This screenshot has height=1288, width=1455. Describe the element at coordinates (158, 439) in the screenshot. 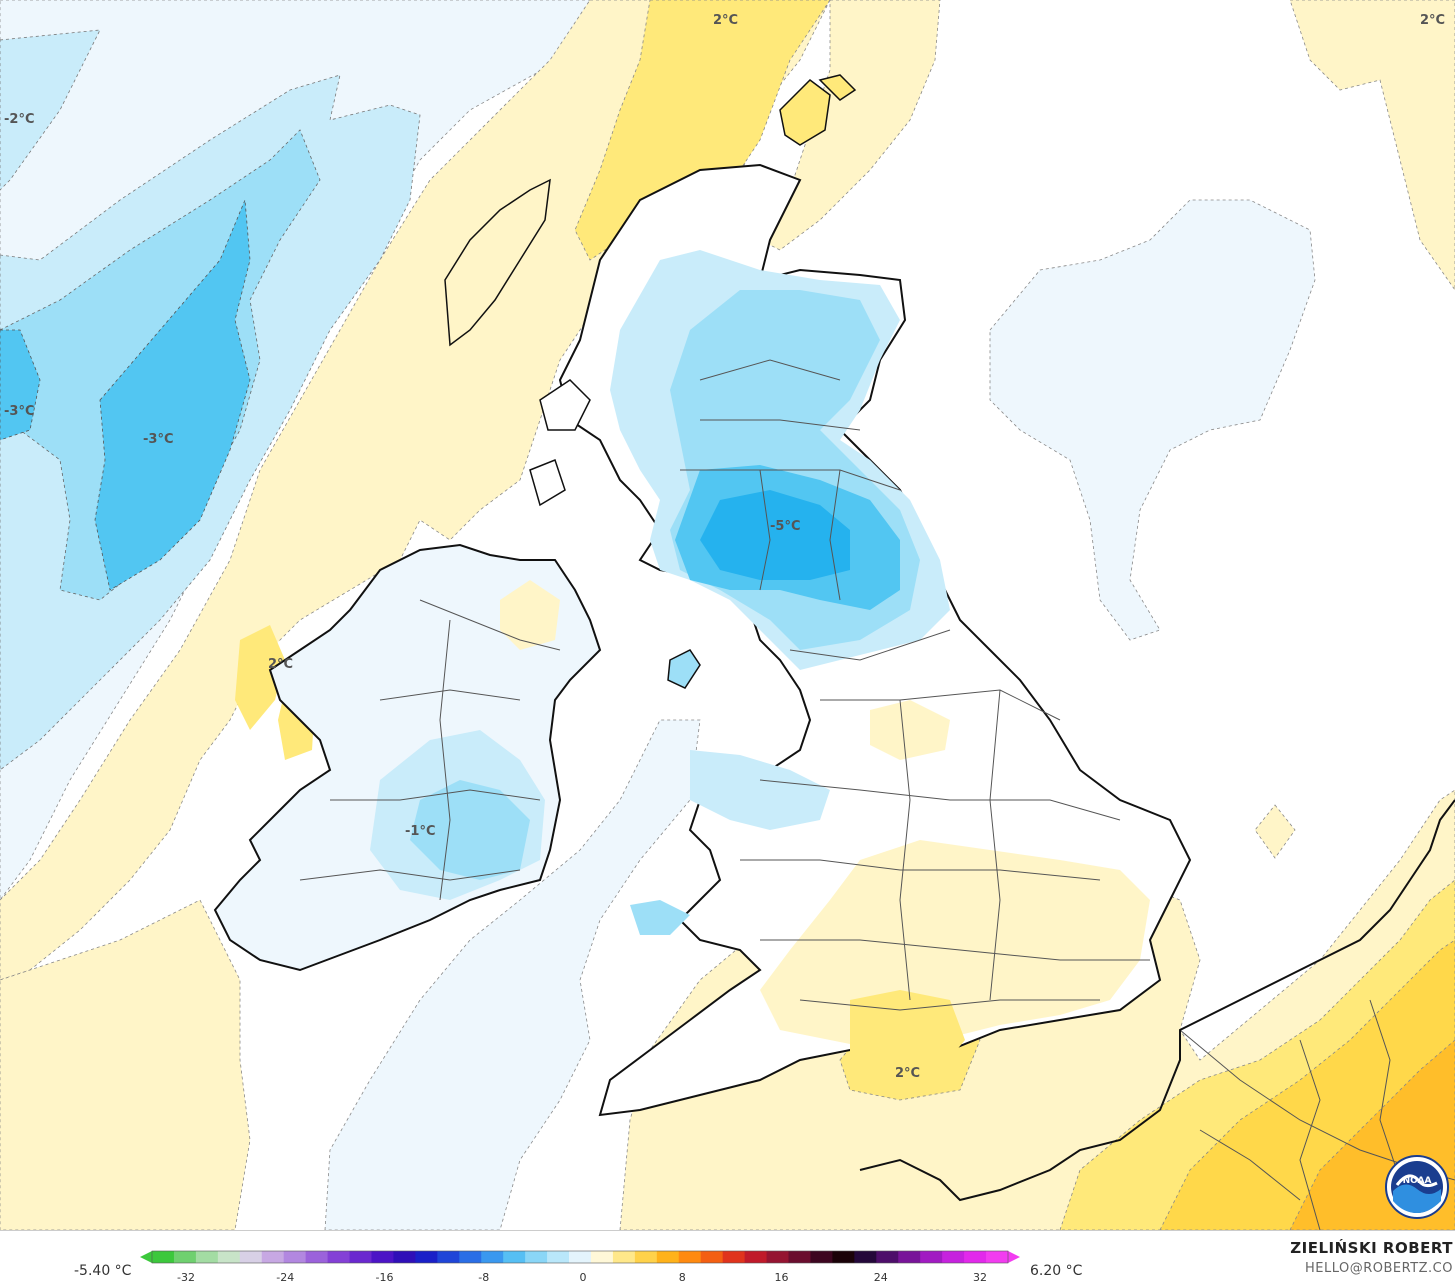

I see `contour-label-atlantic: -3°C` at that location.